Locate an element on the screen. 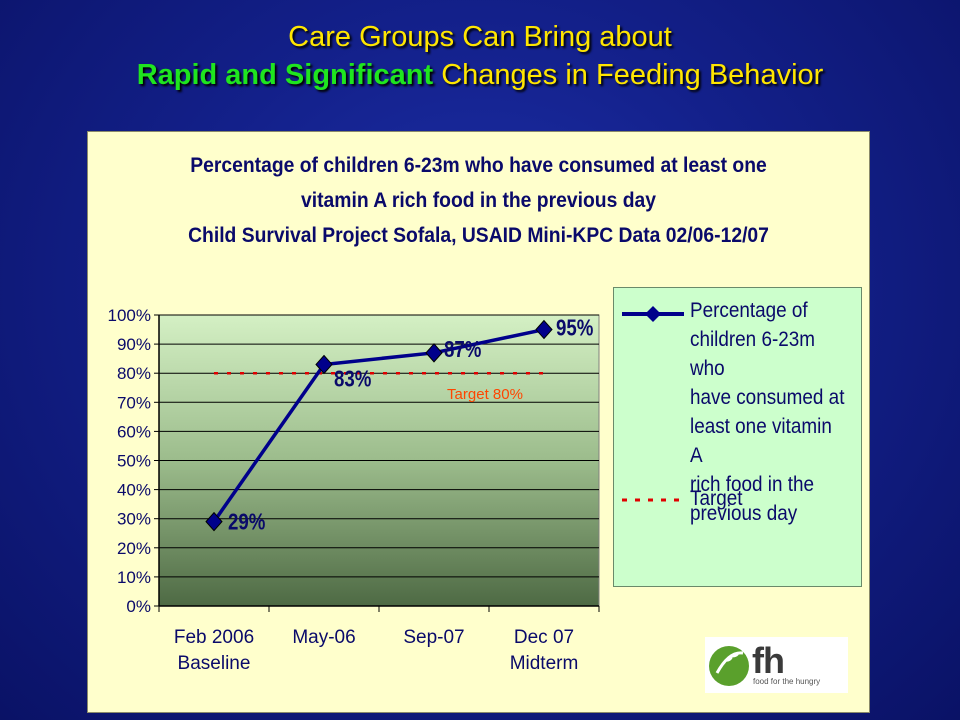  y-tick-label: 0% is located at coordinates (138, 606).